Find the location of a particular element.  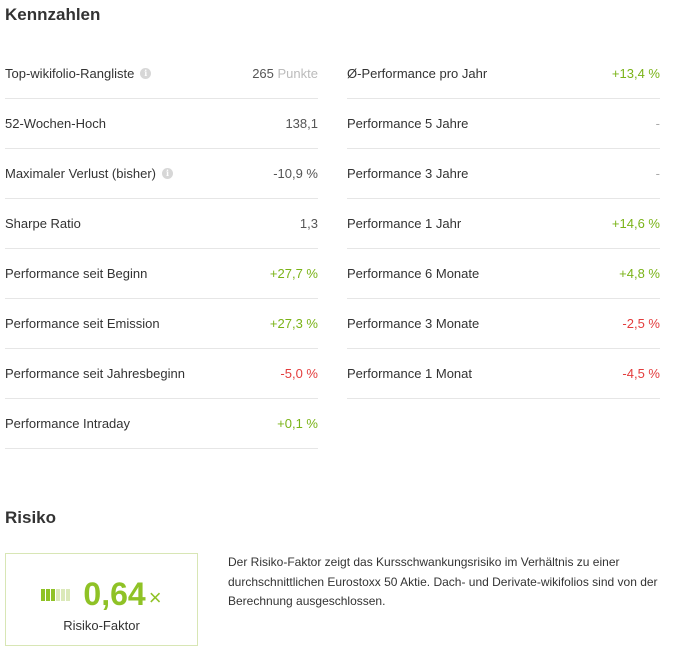

kpi-value: 265 Punkte is located at coordinates (285, 73).